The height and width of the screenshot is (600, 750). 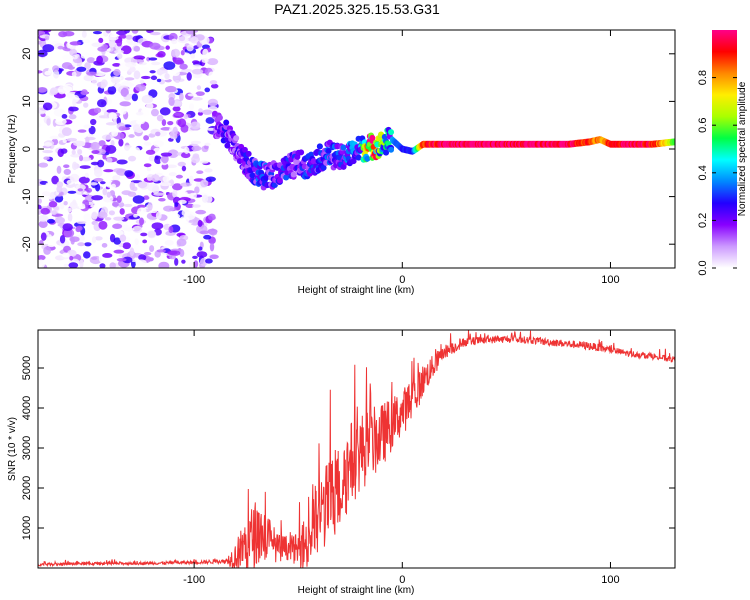 I want to click on y-tick-label: 4000, so click(x=27, y=408).